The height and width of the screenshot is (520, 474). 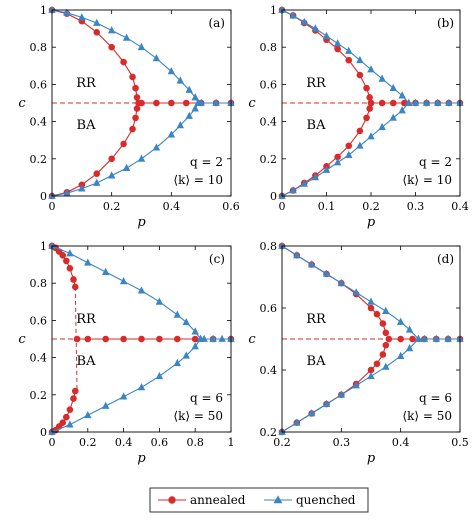 I want to click on y-tick-label: 0.8, so click(x=269, y=47).